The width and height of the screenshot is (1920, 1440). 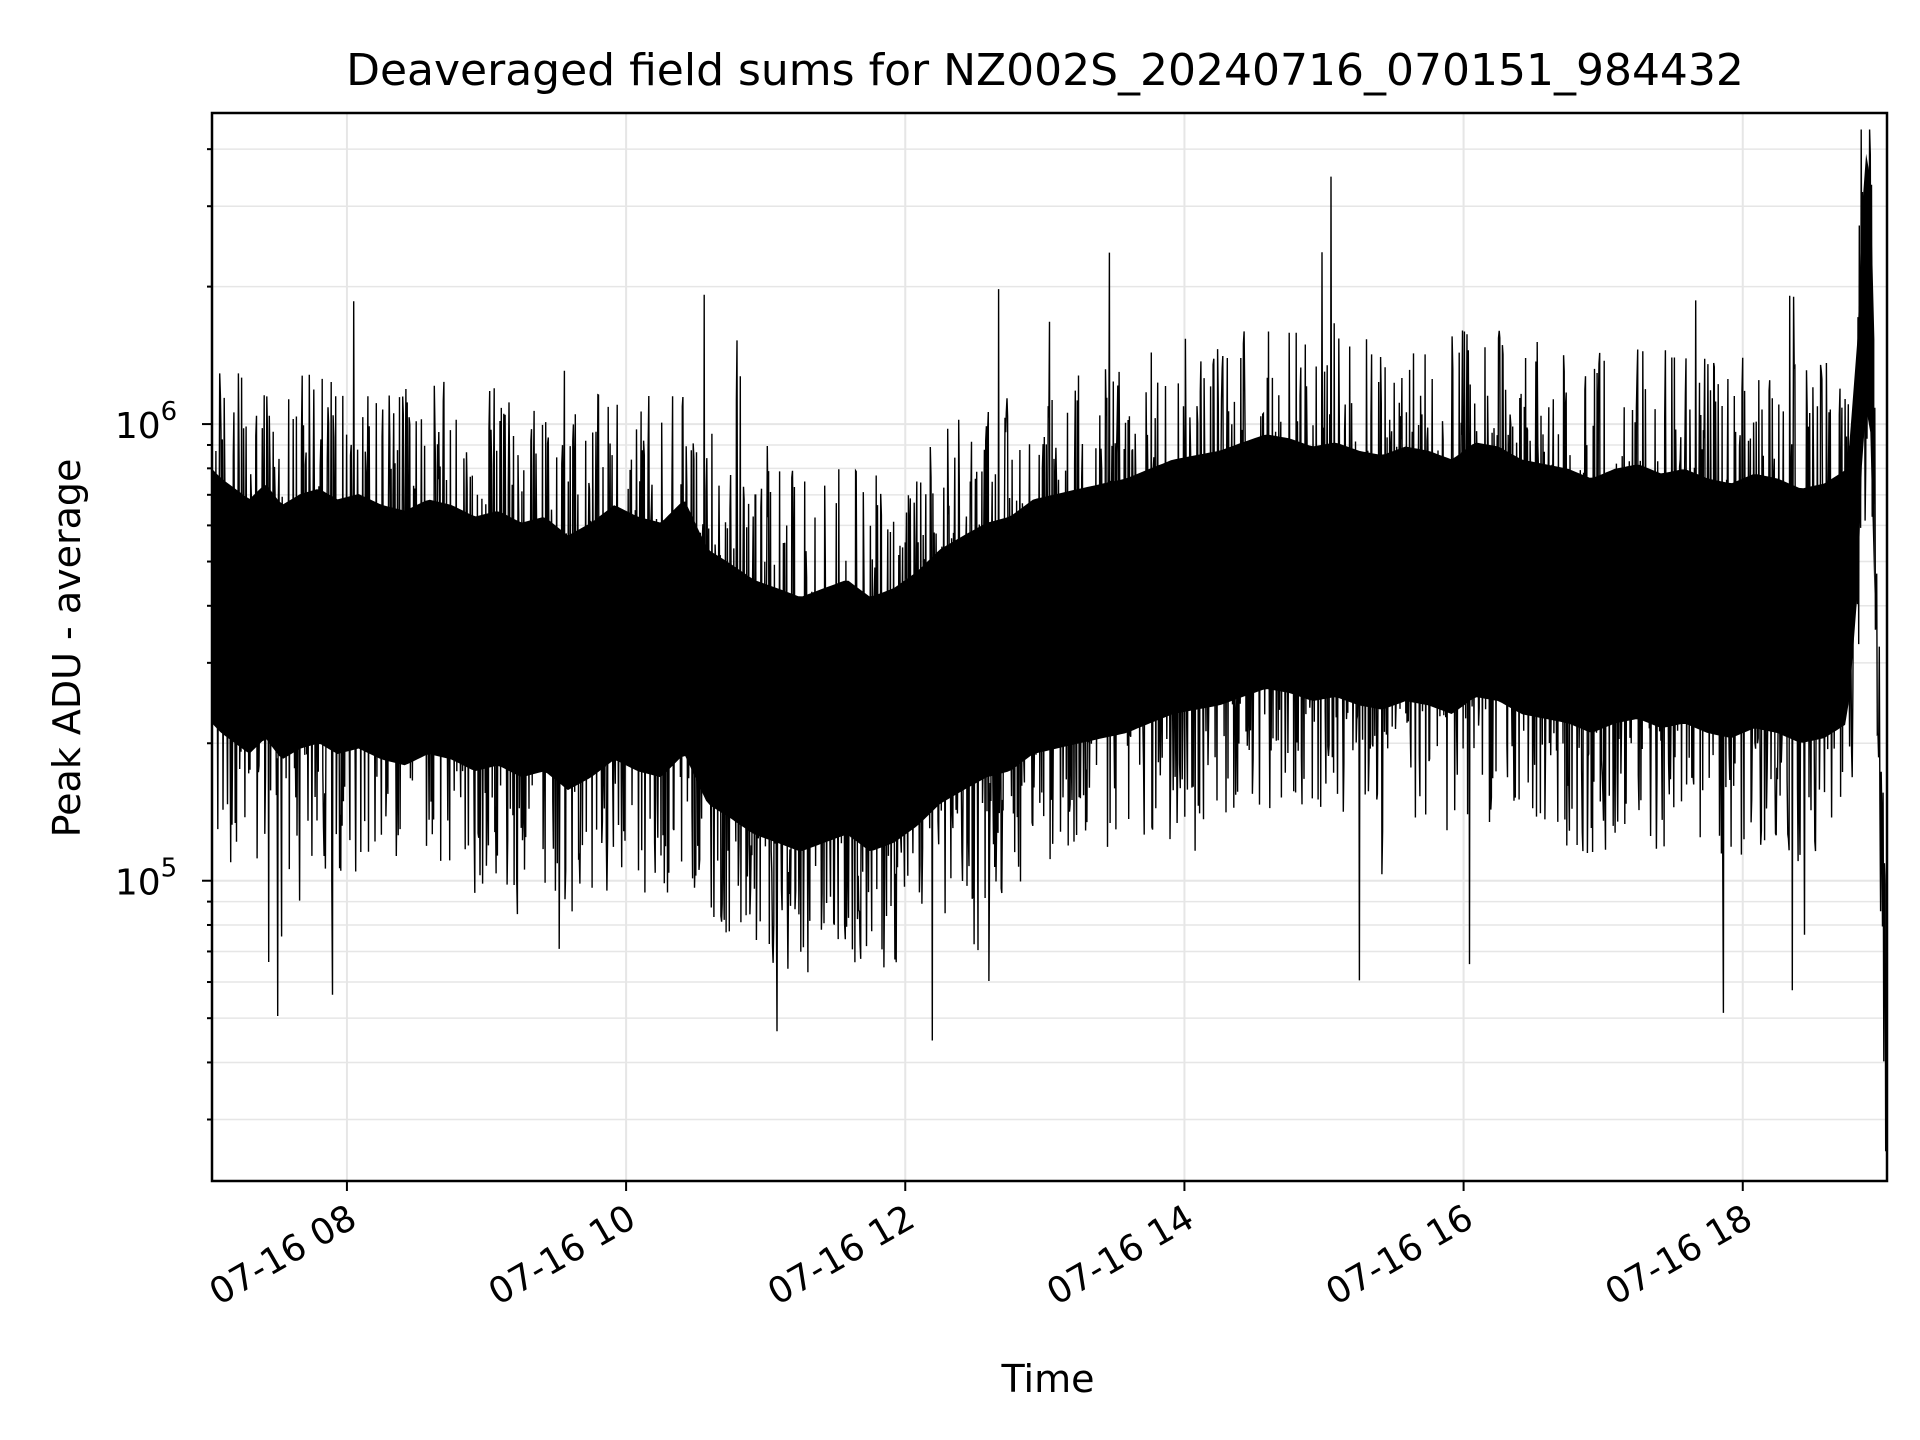 I want to click on y-tick-label: 10⁵, so click(x=146, y=879).